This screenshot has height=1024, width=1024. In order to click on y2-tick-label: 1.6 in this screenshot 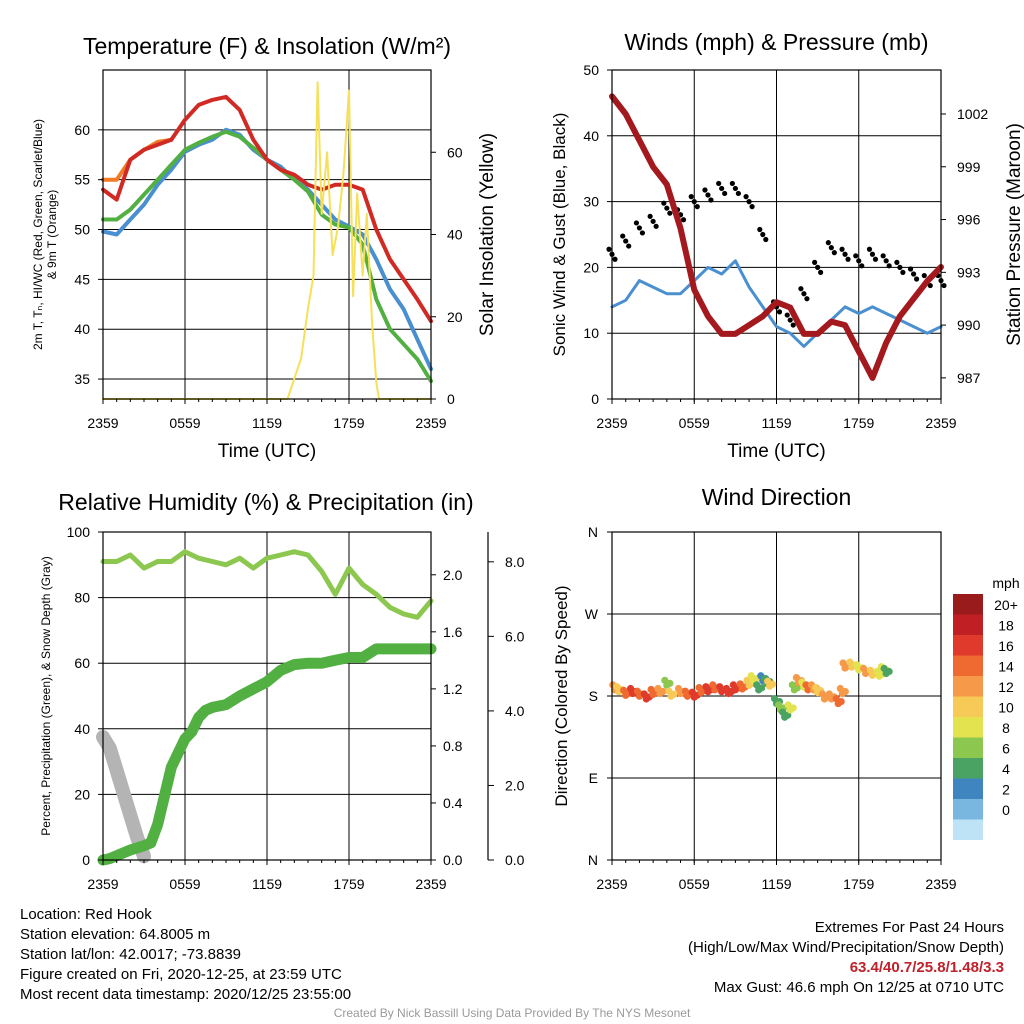, I will do `click(453, 632)`.